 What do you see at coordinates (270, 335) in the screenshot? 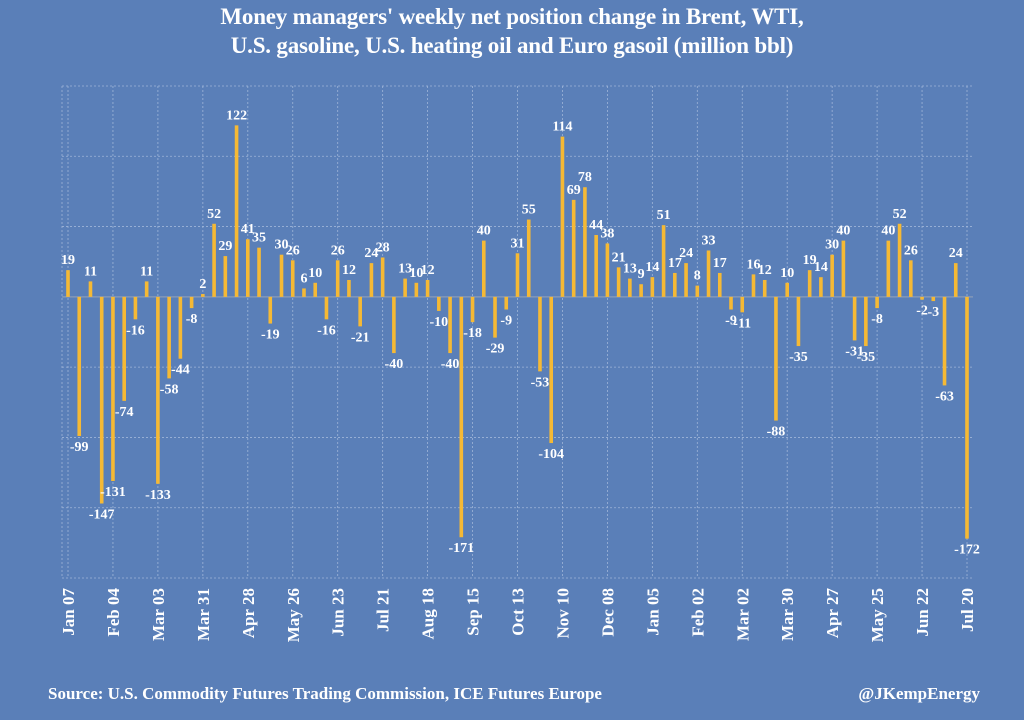
I see `data-label: -19` at bounding box center [270, 335].